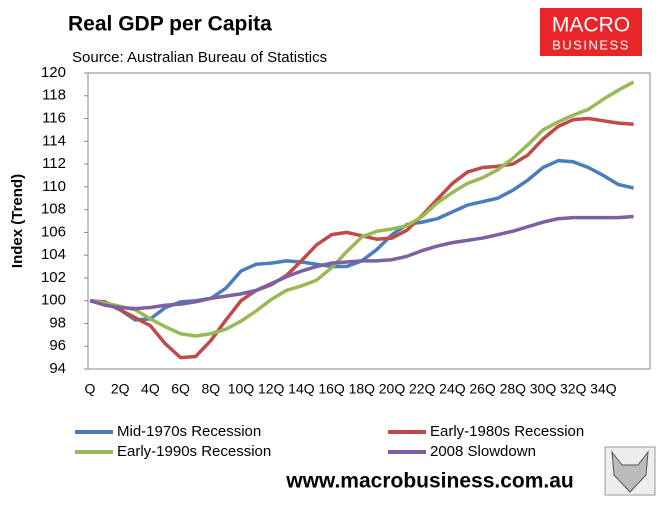 This screenshot has height=507, width=669. What do you see at coordinates (57, 368) in the screenshot?
I see `y-tick-label: 94` at bounding box center [57, 368].